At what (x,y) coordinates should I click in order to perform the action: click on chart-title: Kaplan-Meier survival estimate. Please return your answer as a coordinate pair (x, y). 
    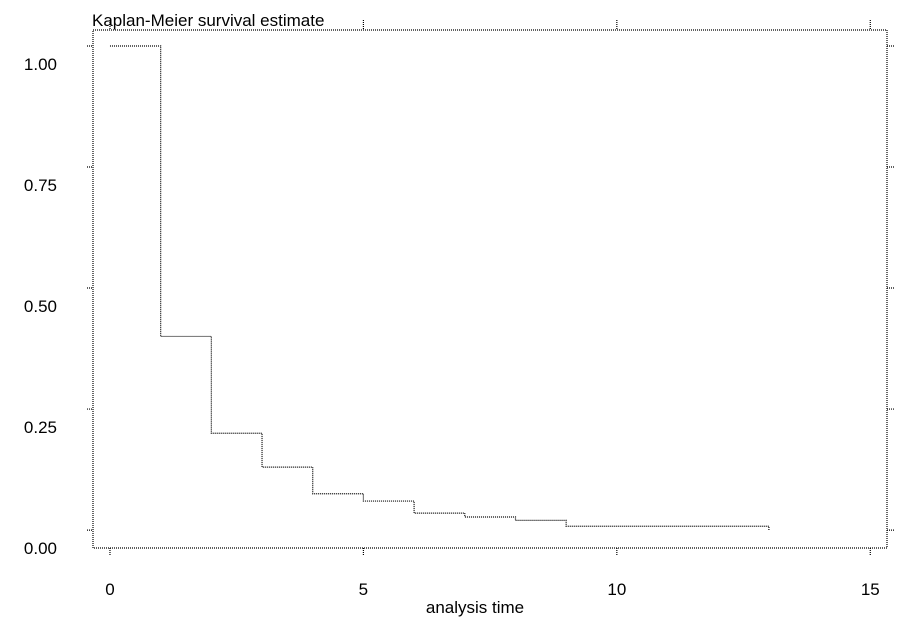
    Looking at the image, I should click on (208, 20).